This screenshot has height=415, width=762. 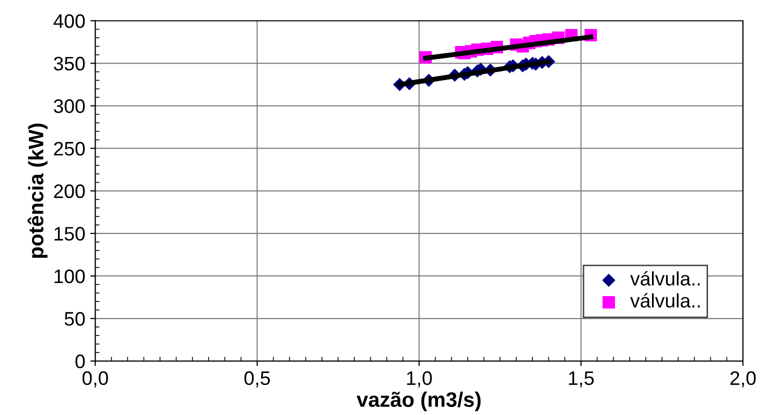 I want to click on y-tick-label: 150, so click(x=69, y=233).